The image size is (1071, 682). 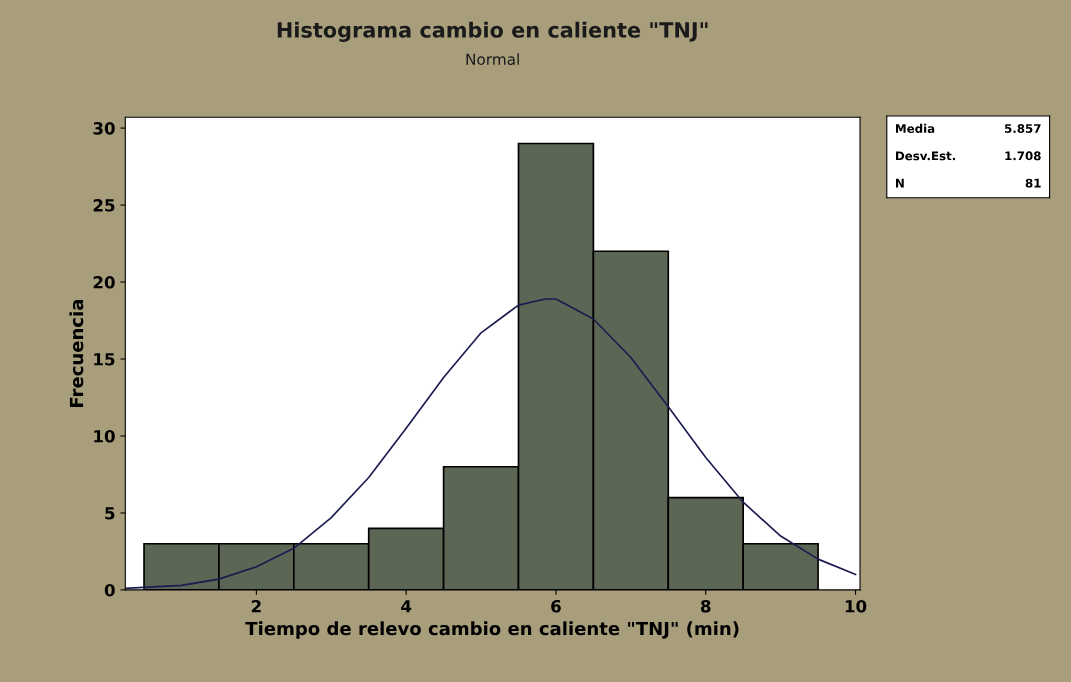 What do you see at coordinates (104, 128) in the screenshot?
I see `y-tick-label: 30` at bounding box center [104, 128].